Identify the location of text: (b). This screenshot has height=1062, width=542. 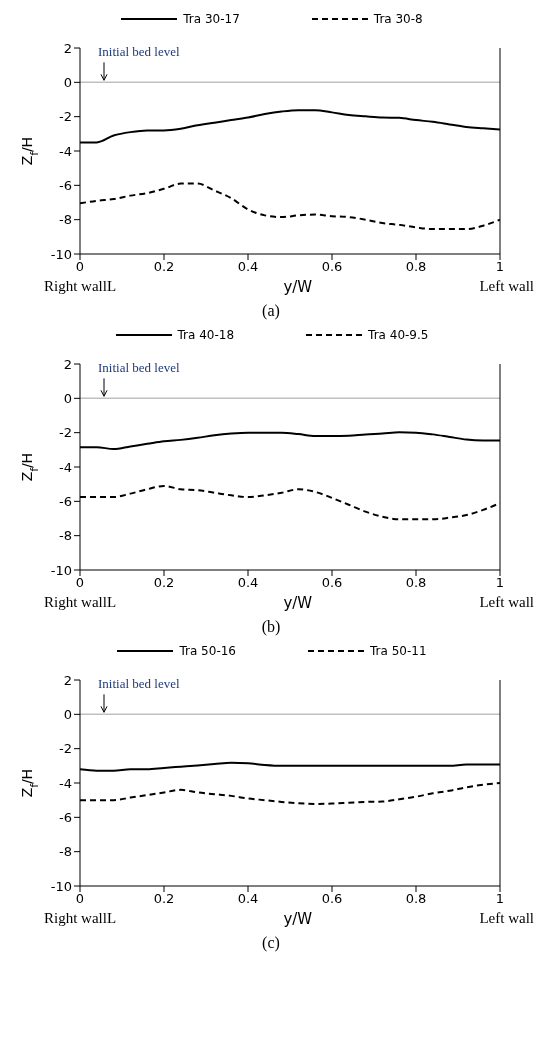
(271, 627).